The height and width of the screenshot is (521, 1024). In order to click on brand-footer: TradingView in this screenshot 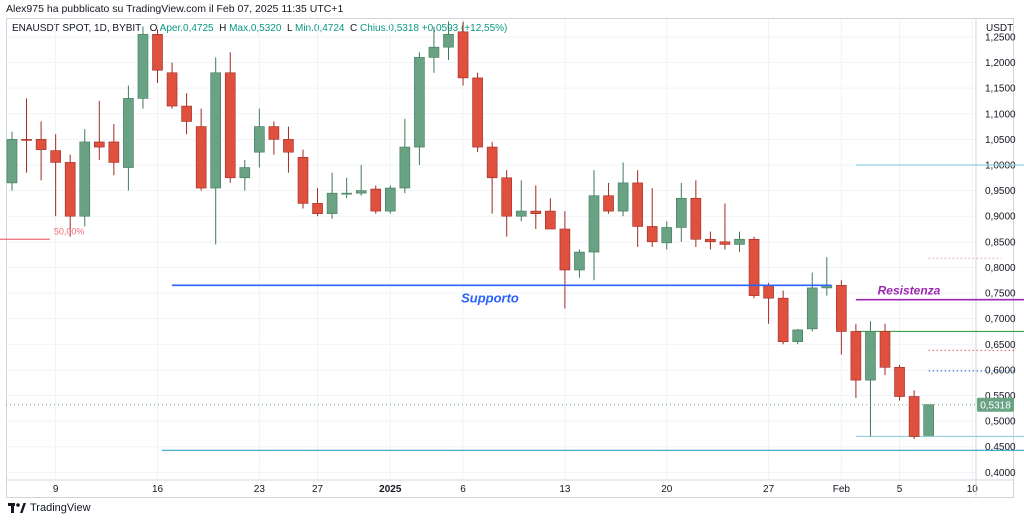, I will do `click(49, 508)`.